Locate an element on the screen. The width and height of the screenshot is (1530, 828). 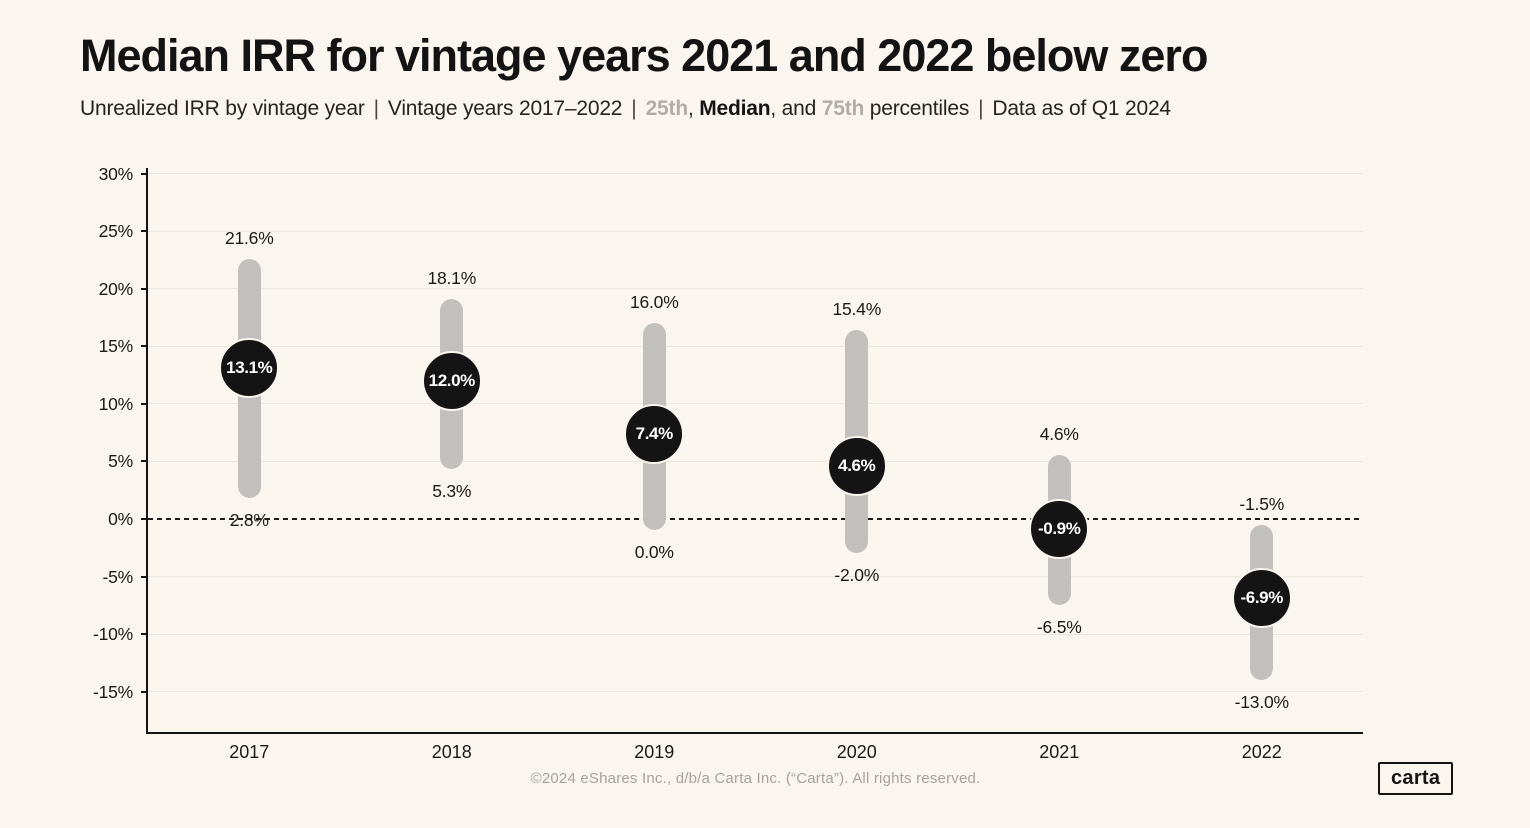
median-dot-2020: 4.6% is located at coordinates (856, 466).